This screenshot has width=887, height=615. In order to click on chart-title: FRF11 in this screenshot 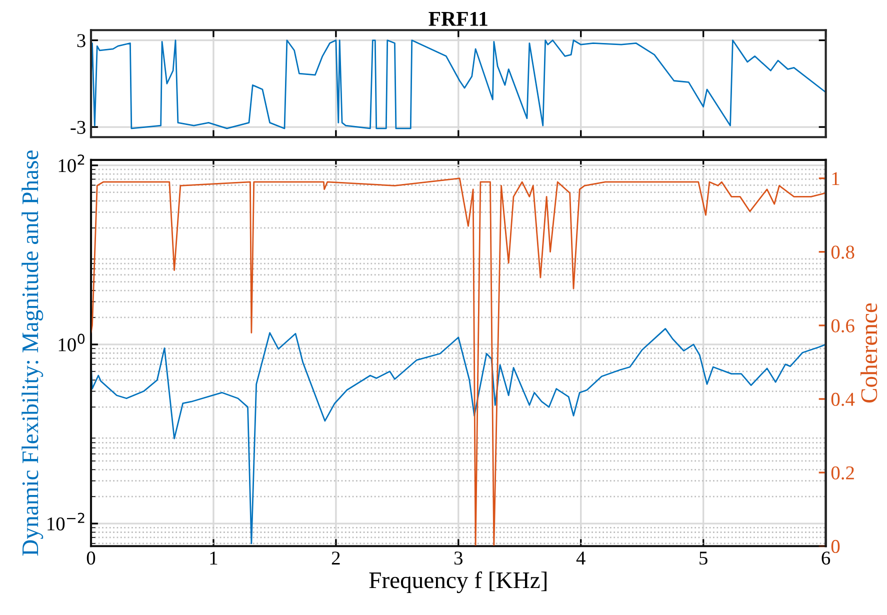, I will do `click(458, 19)`.